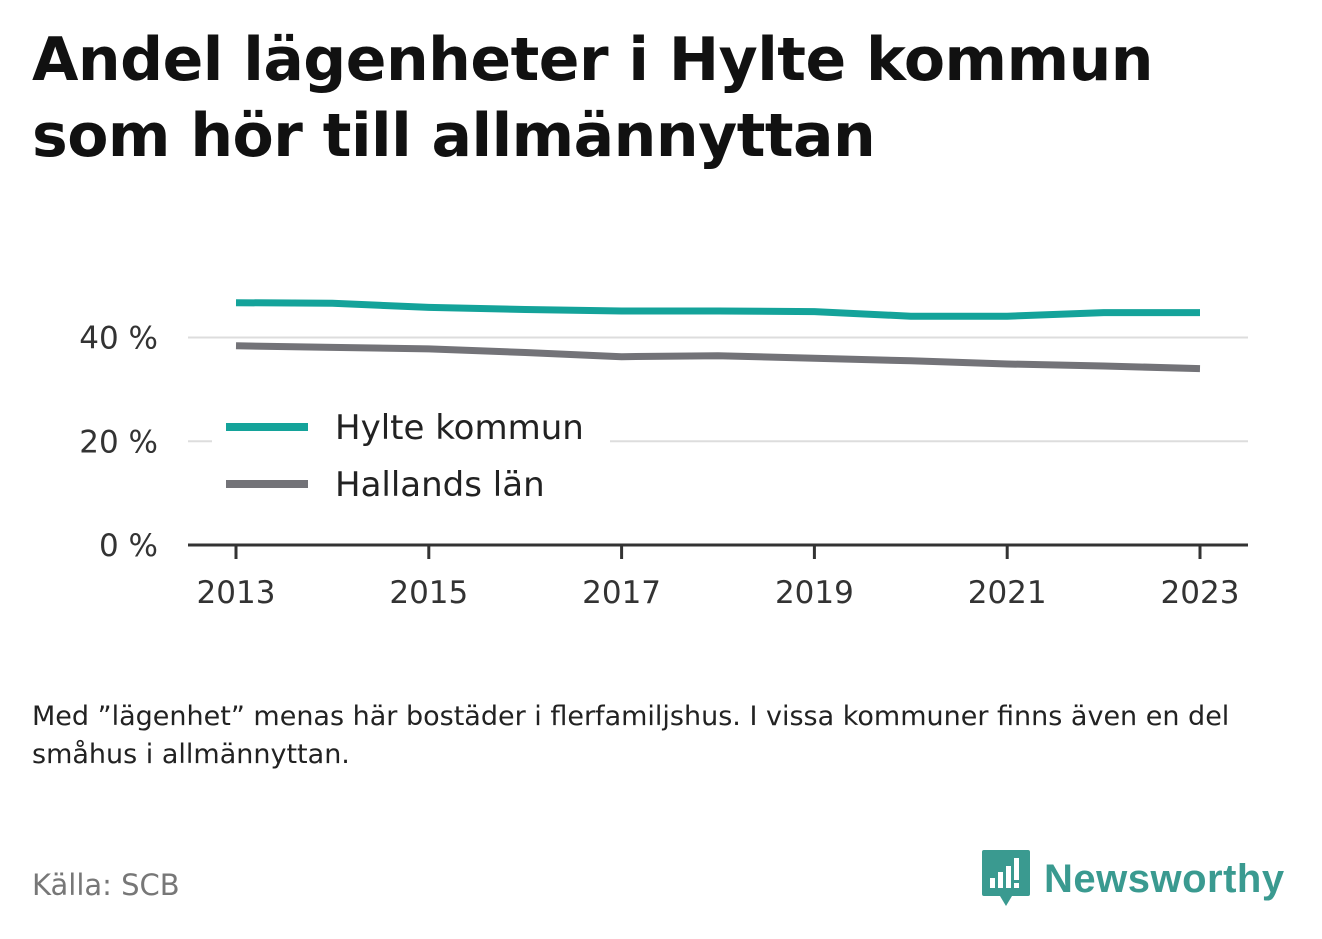  I want to click on source-label: Källa: SCB, so click(106, 885).